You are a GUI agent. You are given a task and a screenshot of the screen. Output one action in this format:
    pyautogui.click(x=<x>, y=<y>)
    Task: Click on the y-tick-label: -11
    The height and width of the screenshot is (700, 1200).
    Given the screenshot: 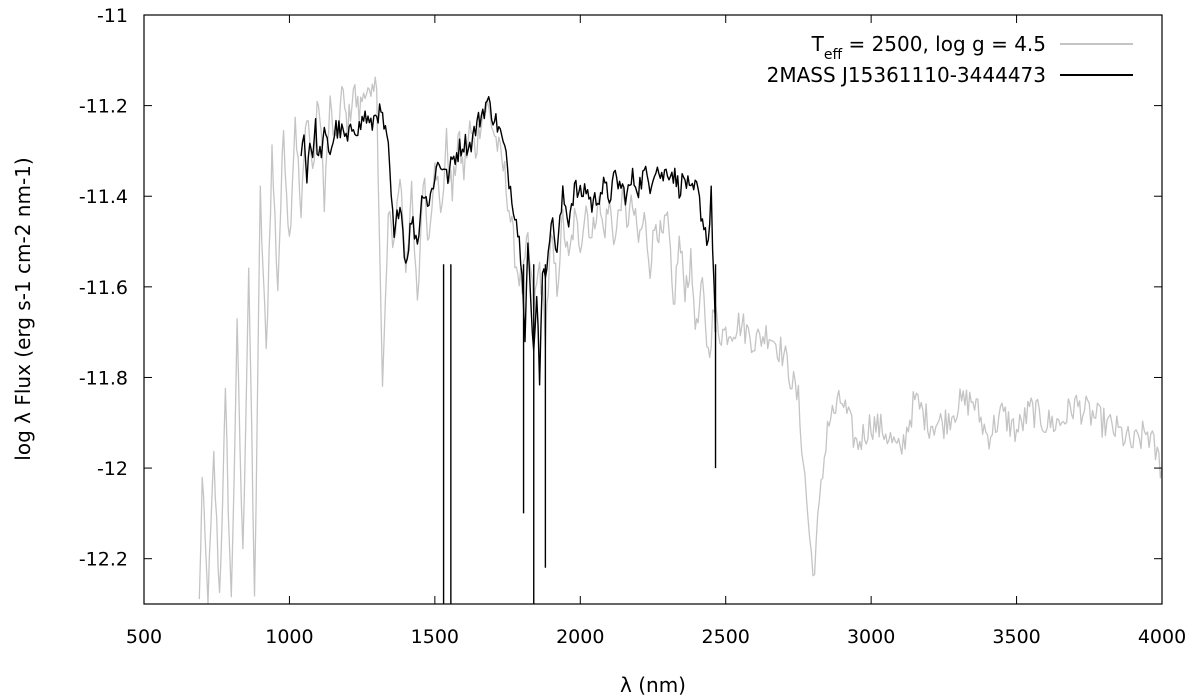 What is the action you would take?
    pyautogui.click(x=112, y=16)
    